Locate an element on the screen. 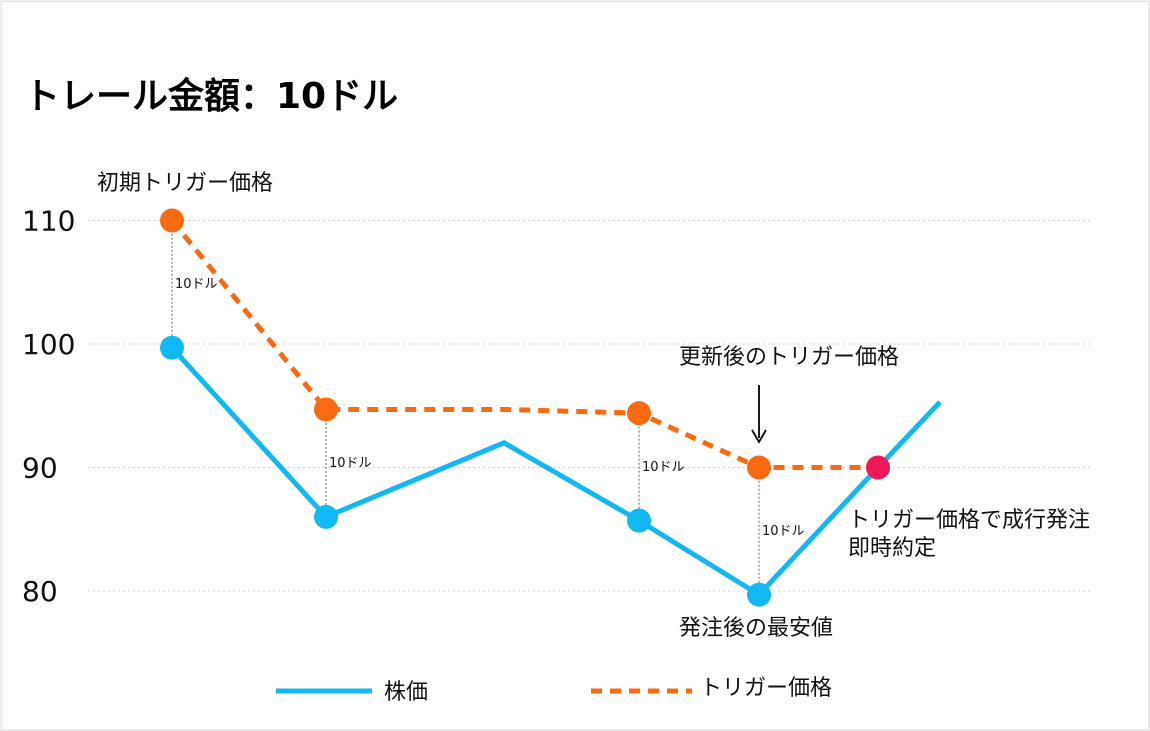 This screenshot has width=1150, height=731. annotation-updated-trigger: 更新後のトリガー価格 is located at coordinates (789, 357).